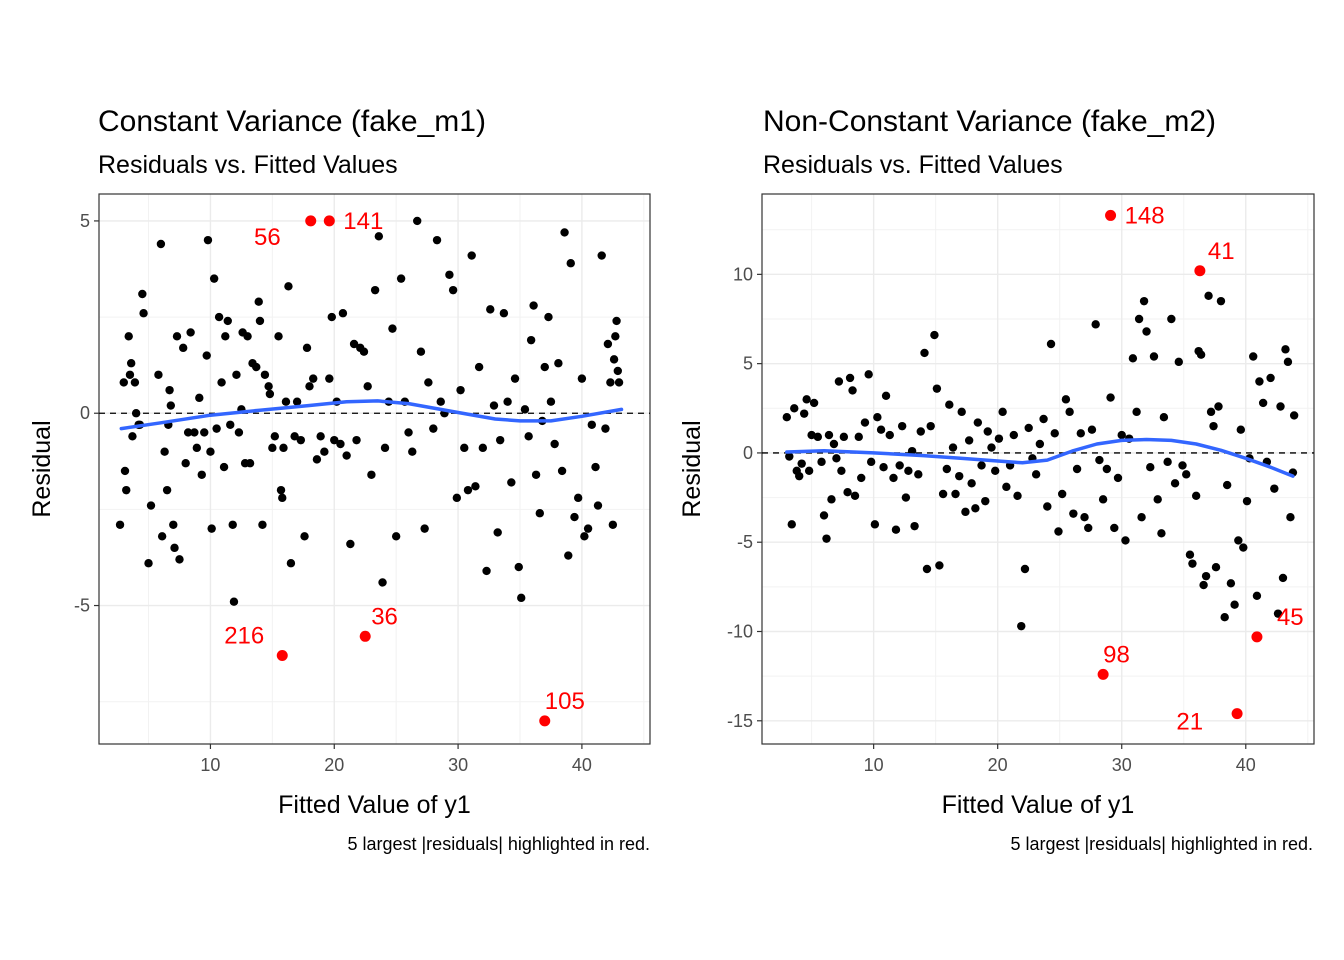  I want to click on x-tick-label: 40, so click(1246, 765).